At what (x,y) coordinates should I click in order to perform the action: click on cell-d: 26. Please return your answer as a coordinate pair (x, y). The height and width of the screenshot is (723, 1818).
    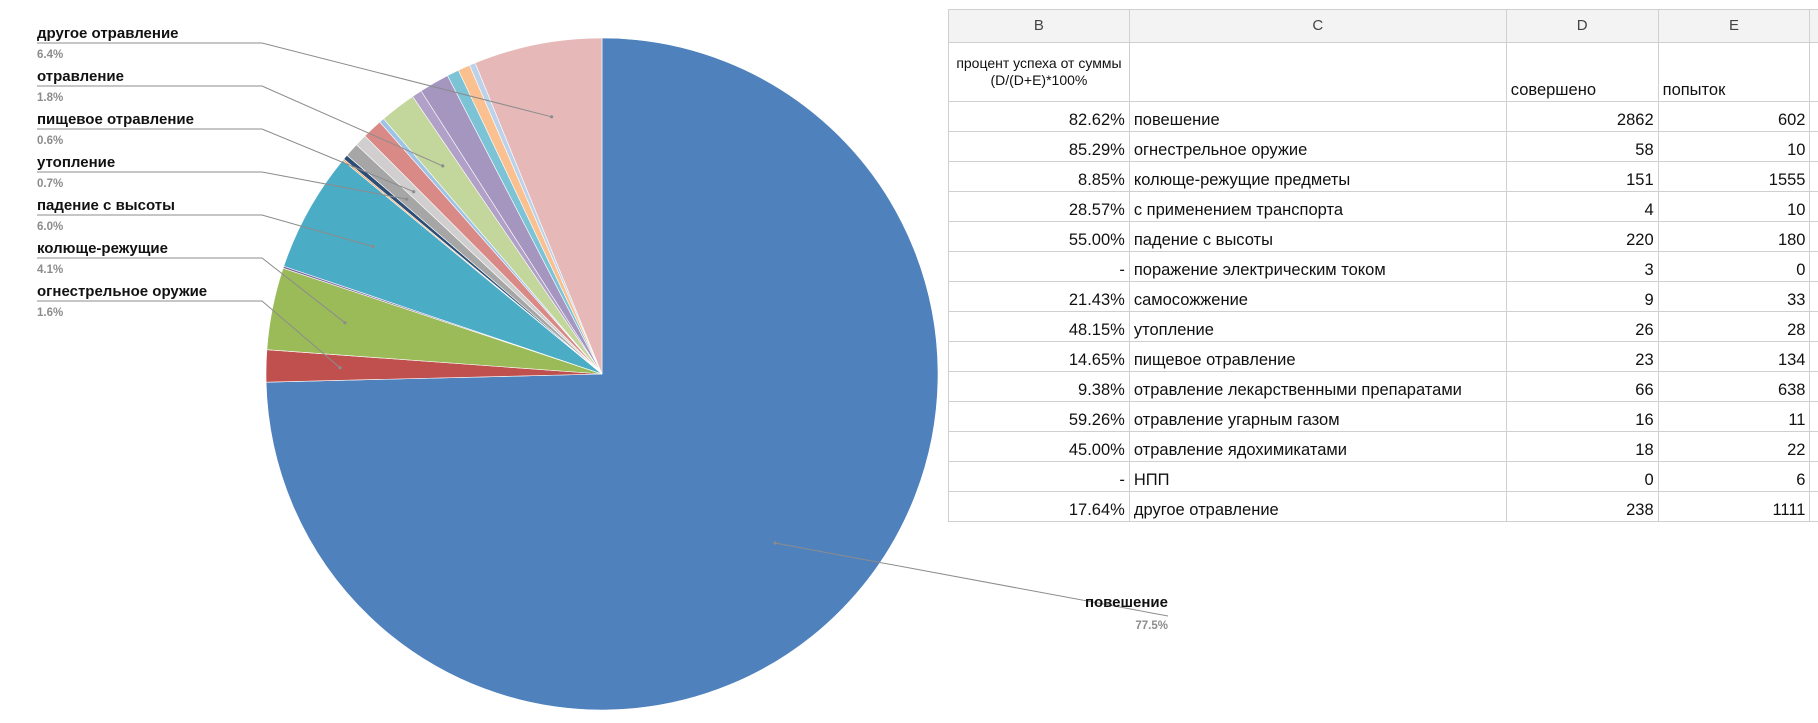
    Looking at the image, I should click on (1582, 327).